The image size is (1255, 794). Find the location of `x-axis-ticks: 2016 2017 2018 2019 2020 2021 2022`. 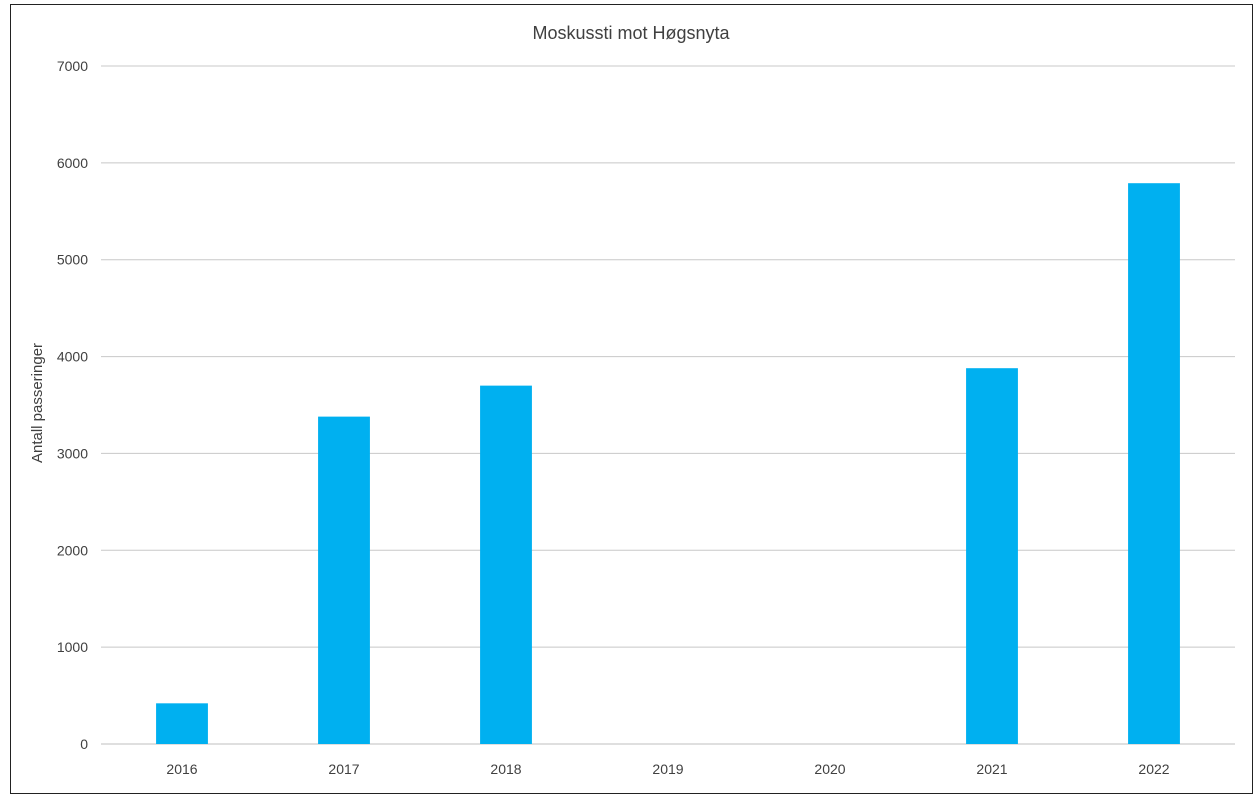

x-axis-ticks: 2016 2017 2018 2019 2020 2021 2022 is located at coordinates (667, 769).